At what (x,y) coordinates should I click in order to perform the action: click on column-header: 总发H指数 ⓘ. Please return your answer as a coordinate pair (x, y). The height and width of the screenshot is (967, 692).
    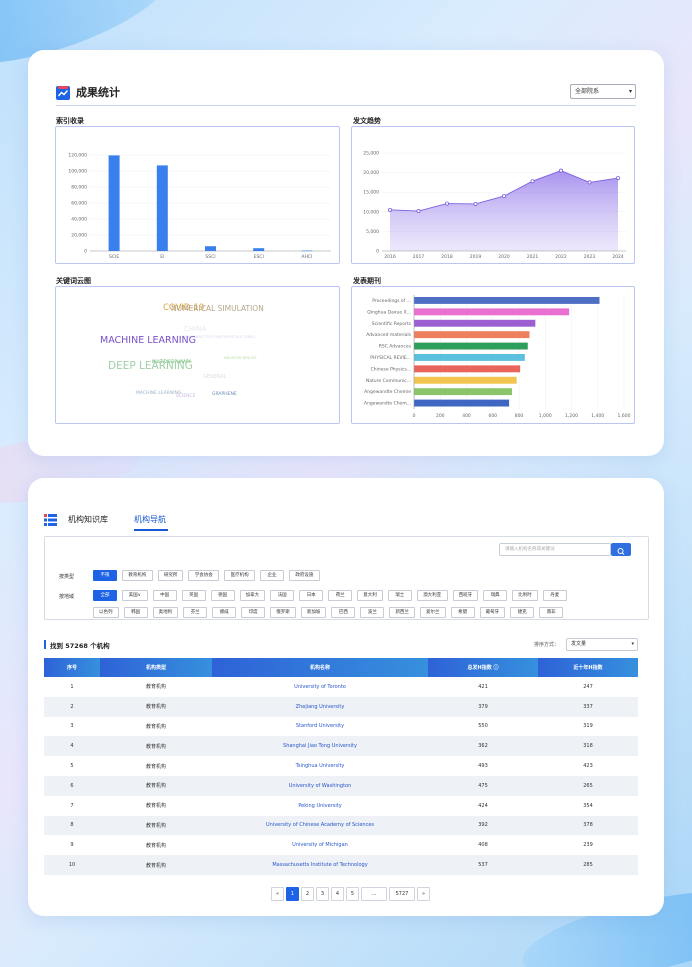
    Looking at the image, I should click on (483, 667).